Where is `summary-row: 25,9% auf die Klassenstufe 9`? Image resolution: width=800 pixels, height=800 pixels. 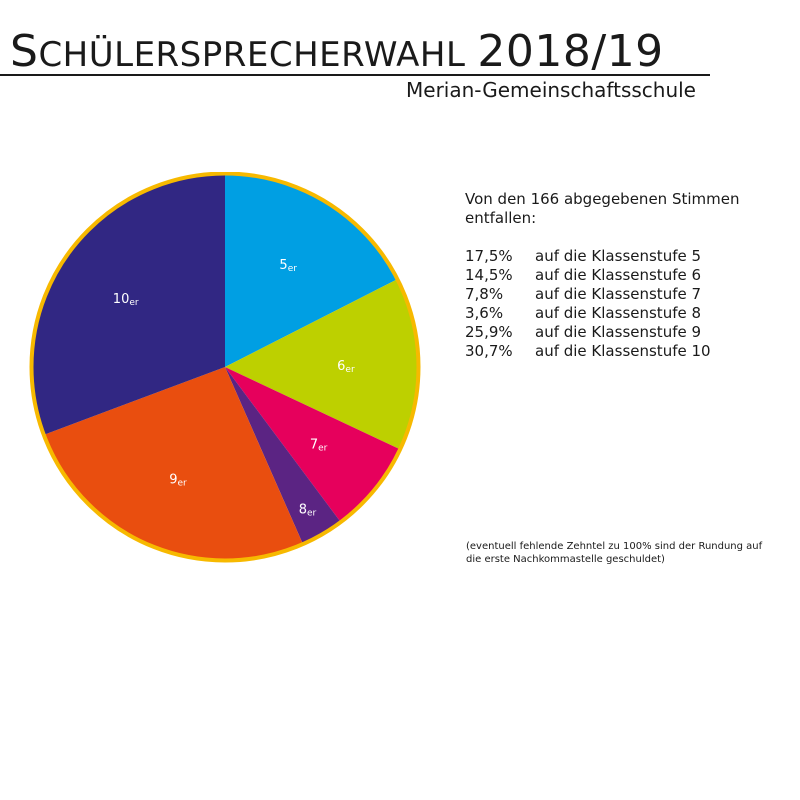 summary-row: 25,9% auf die Klassenstufe 9 is located at coordinates (625, 332).